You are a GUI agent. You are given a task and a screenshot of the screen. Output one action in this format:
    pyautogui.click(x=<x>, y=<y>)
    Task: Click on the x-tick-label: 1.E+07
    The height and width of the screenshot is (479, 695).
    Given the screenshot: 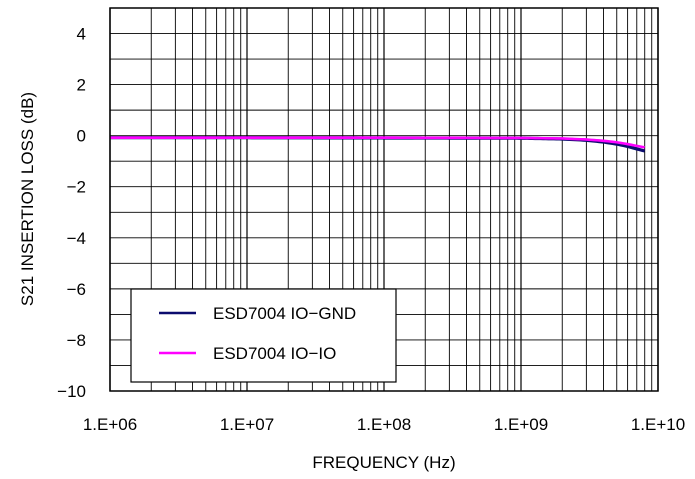 What is the action you would take?
    pyautogui.click(x=247, y=424)
    